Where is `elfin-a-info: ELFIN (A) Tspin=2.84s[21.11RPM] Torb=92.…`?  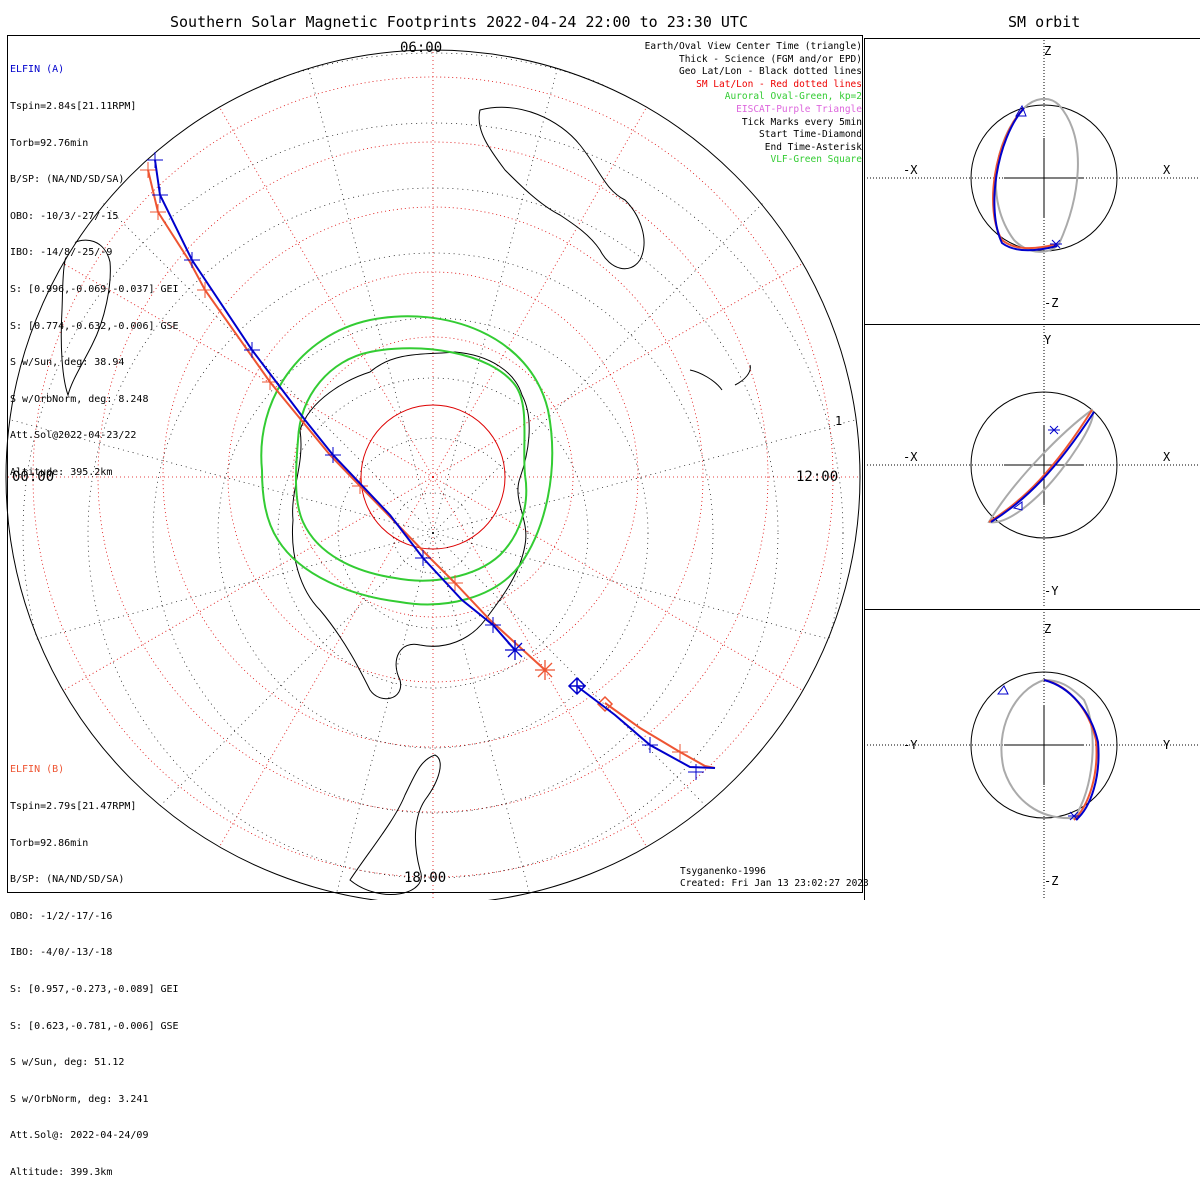
elfin-a-info: ELFIN (A) Tspin=2.84s[21.11RPM] Torb=92.… is located at coordinates (94, 265).